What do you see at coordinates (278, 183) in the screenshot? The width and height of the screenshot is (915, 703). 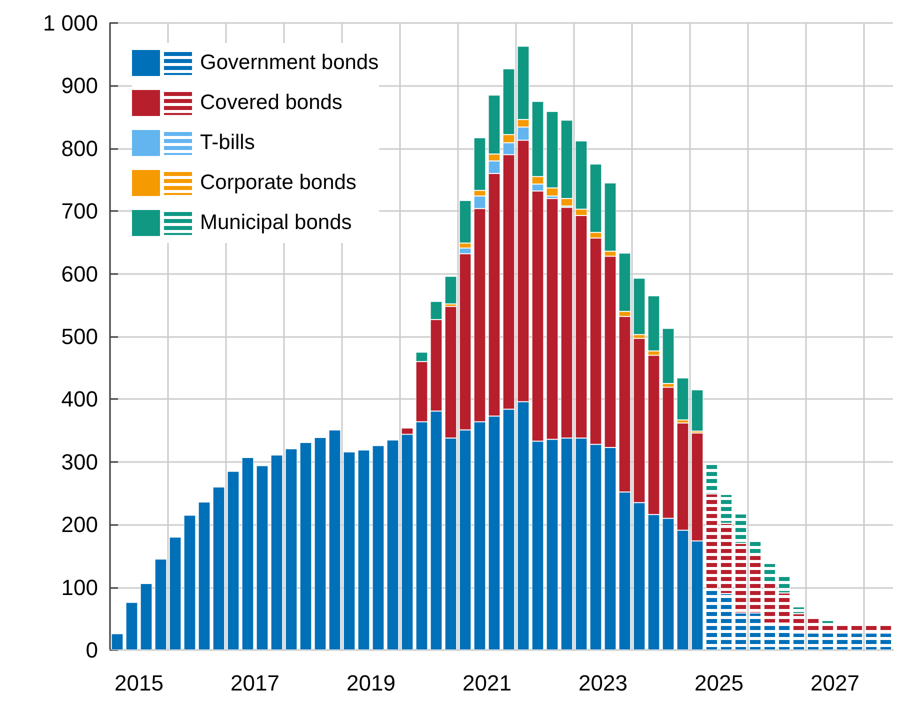 I see `legend-label: Corporate bonds` at bounding box center [278, 183].